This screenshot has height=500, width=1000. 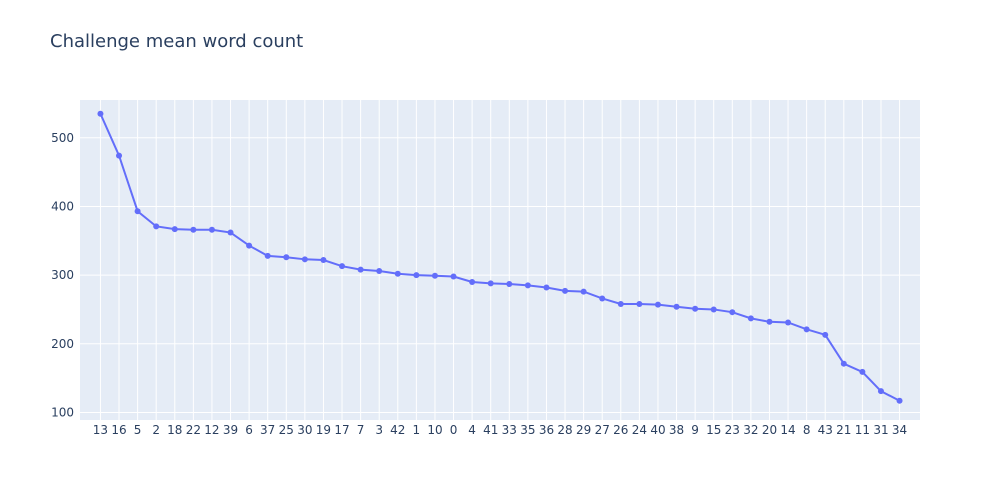 I want to click on x-tick-label: 18, so click(x=174, y=430).